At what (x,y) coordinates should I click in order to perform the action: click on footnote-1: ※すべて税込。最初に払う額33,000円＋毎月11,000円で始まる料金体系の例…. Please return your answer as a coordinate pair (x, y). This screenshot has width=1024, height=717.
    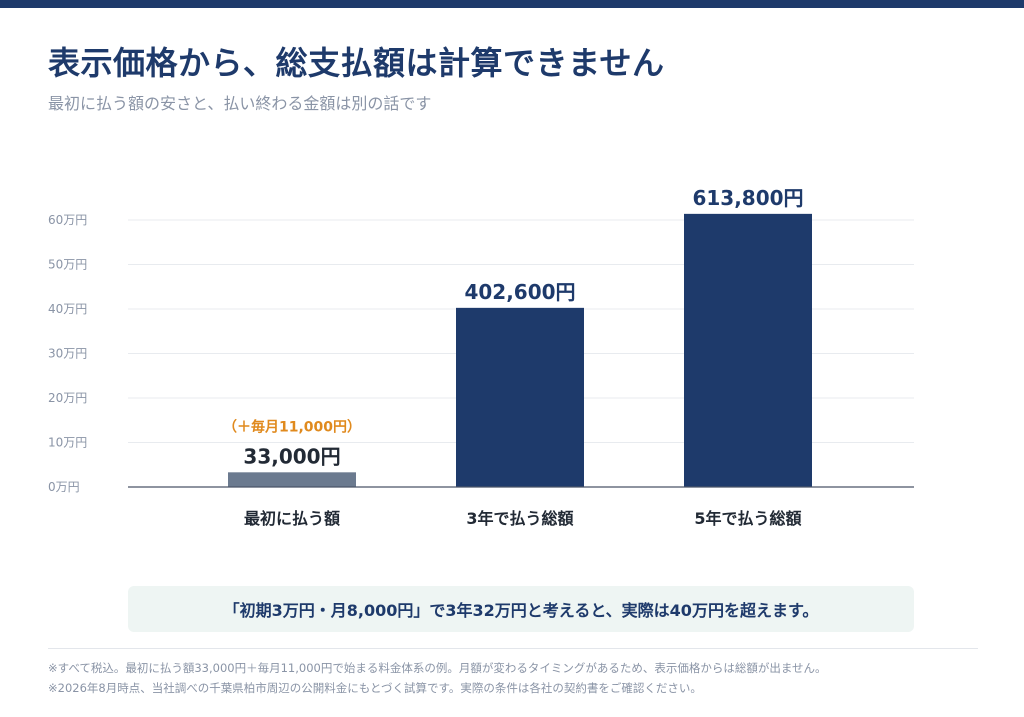
    Looking at the image, I should click on (437, 668).